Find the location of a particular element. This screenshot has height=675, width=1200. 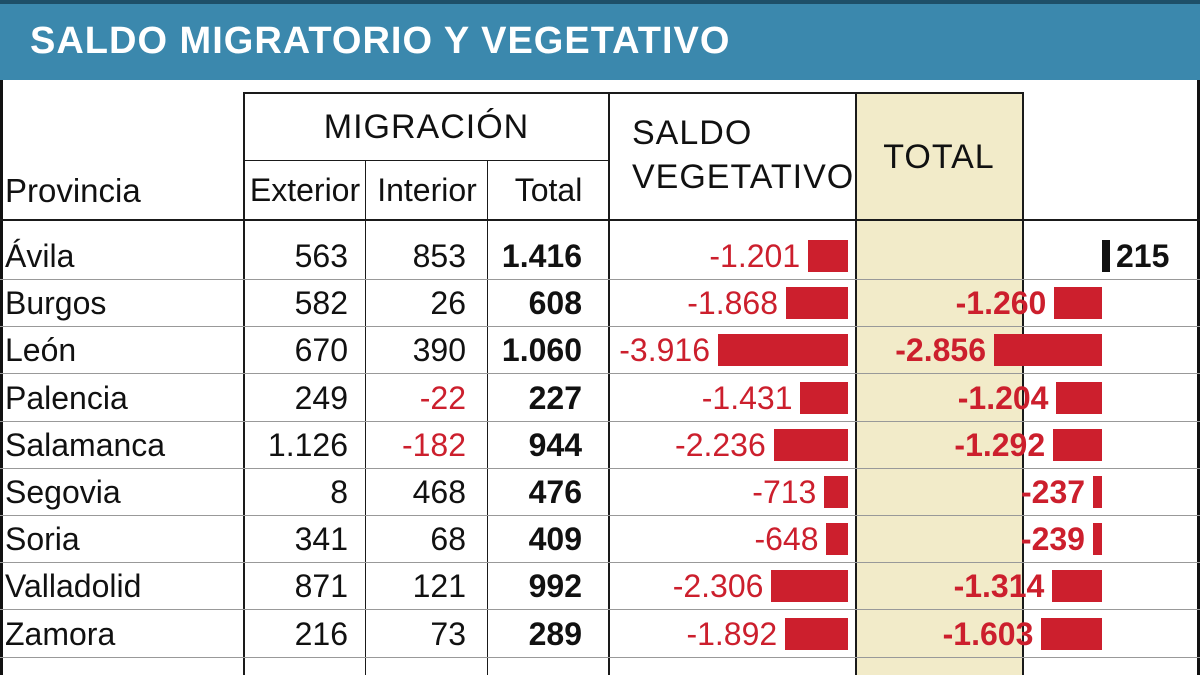

interior-value: 68 is located at coordinates (448, 539).